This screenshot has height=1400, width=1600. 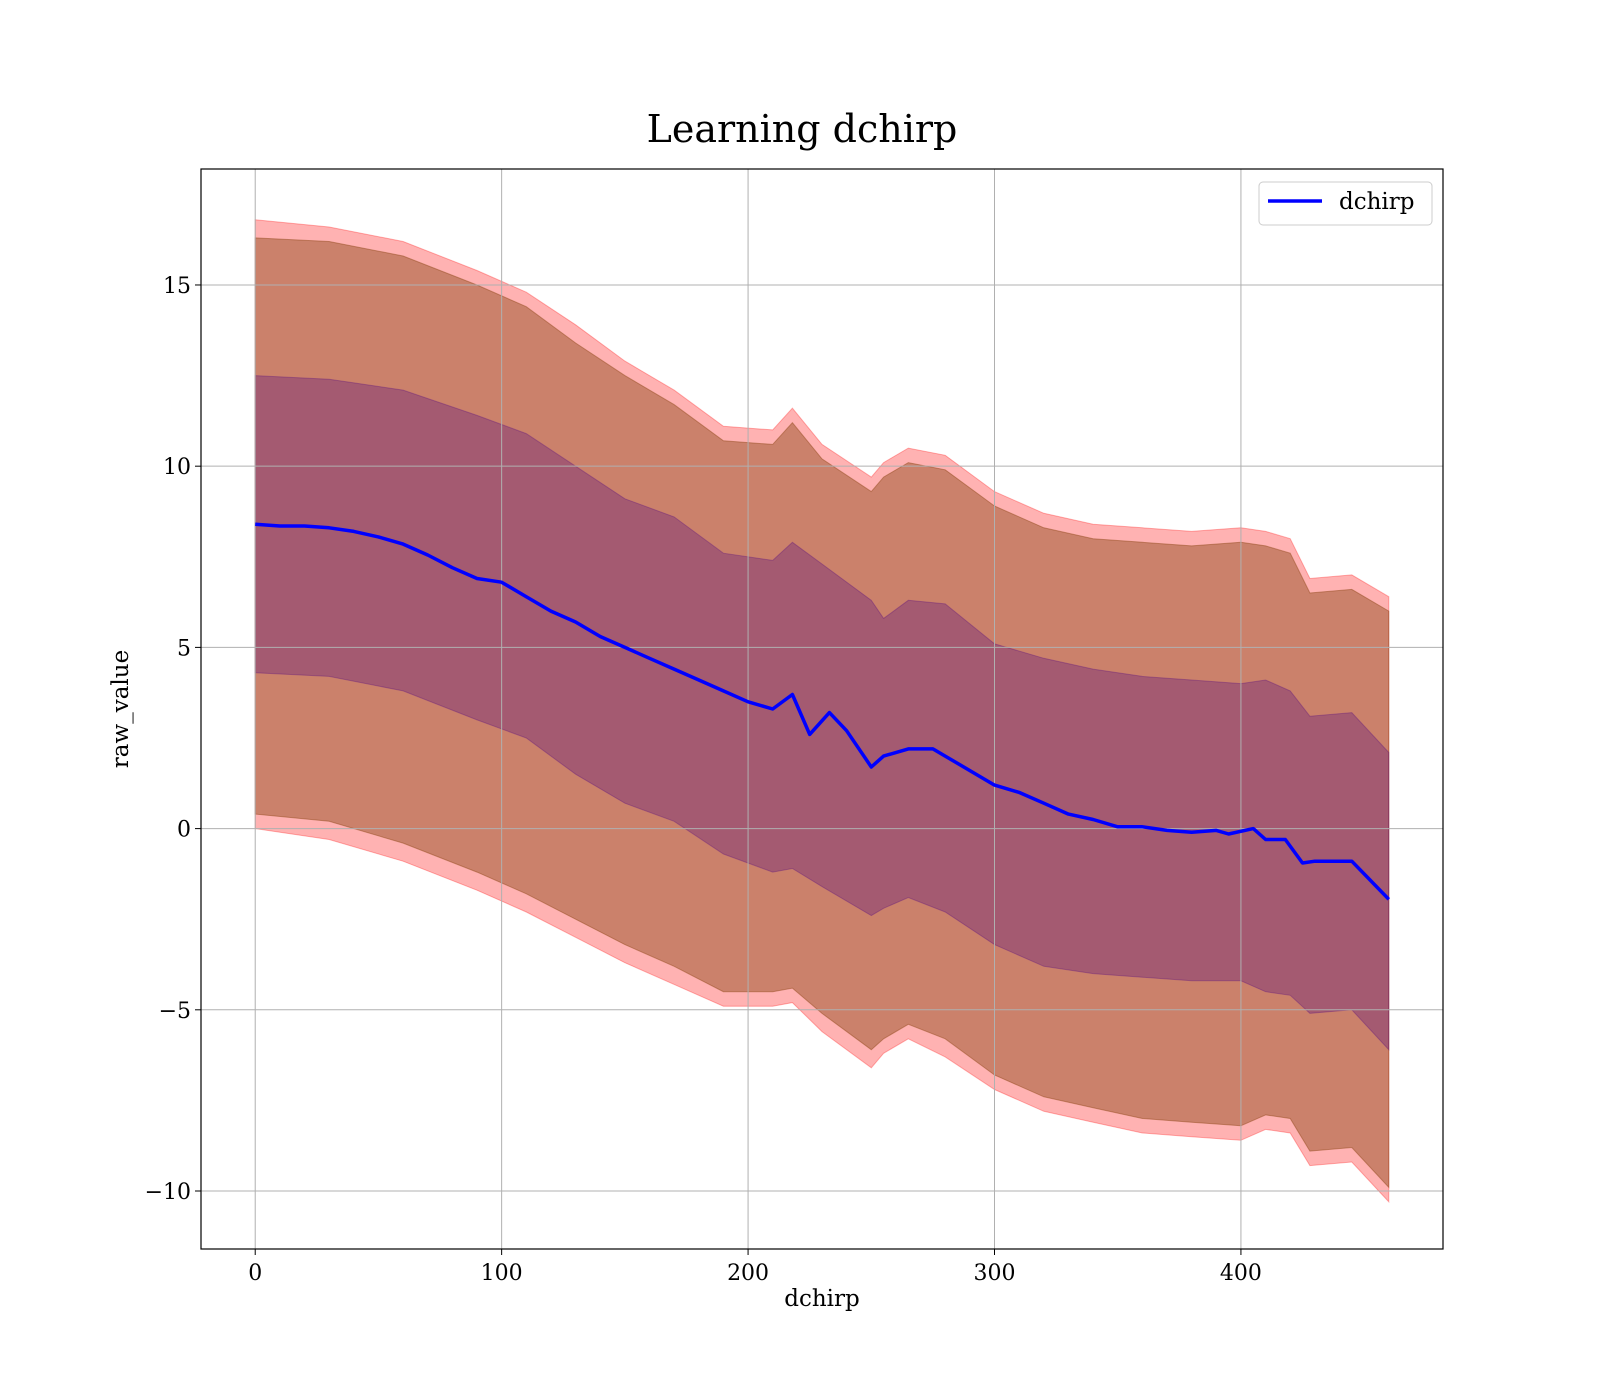 I want to click on legend: dchirp, so click(x=1345, y=203).